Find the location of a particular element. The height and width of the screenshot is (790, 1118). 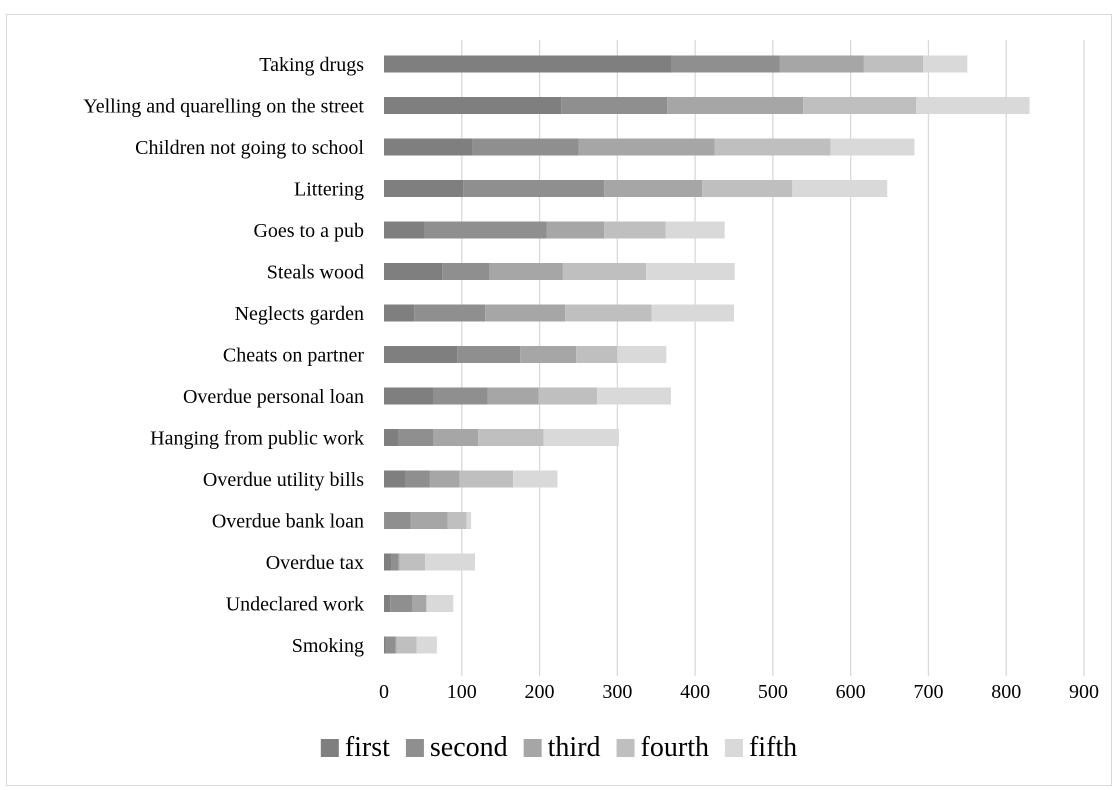

legend-swatch-first is located at coordinates (329, 748).